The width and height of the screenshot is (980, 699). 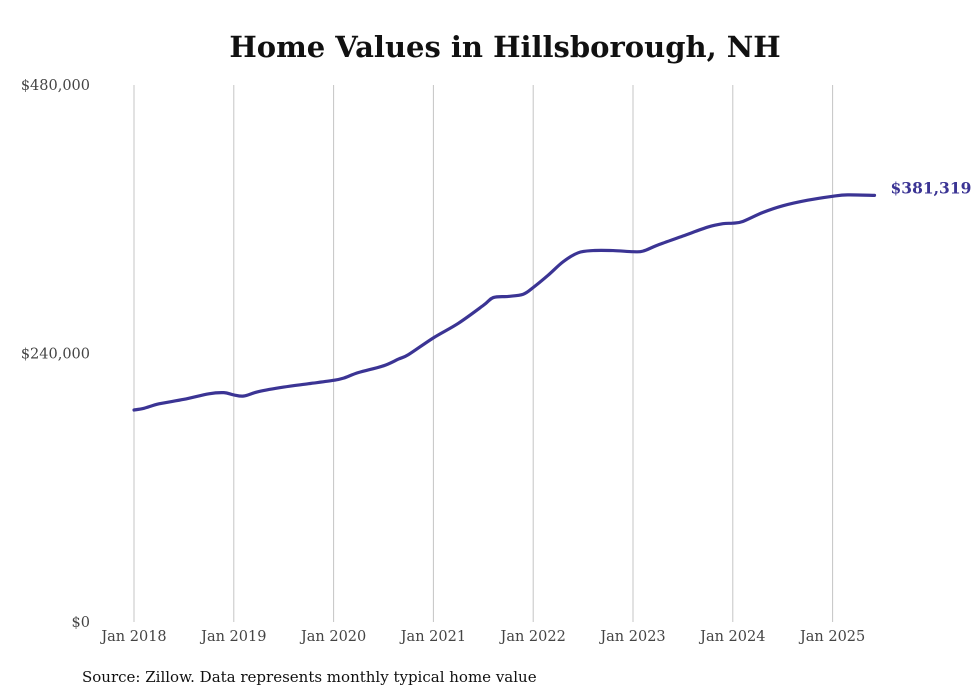 I want to click on y-tick-label: $240,000, so click(x=55, y=355).